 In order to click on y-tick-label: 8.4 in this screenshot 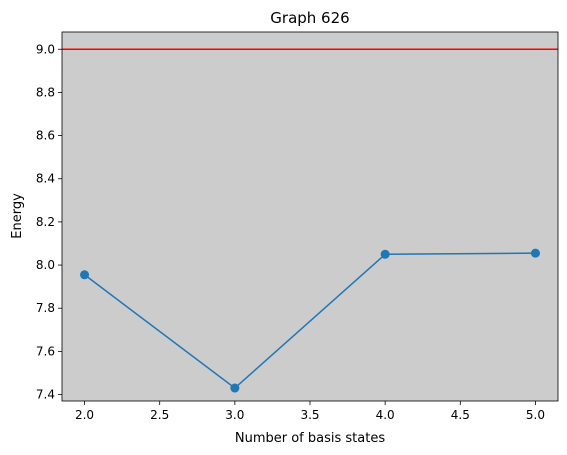, I will do `click(45, 179)`.